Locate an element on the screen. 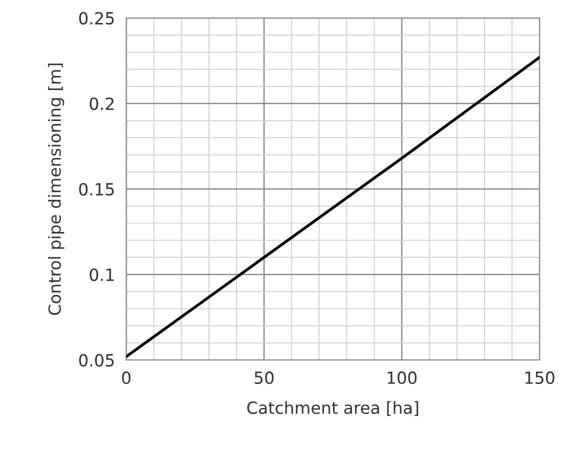 The width and height of the screenshot is (574, 450). y-axis-title: Control pipe dimensioning [m] is located at coordinates (56, 189).